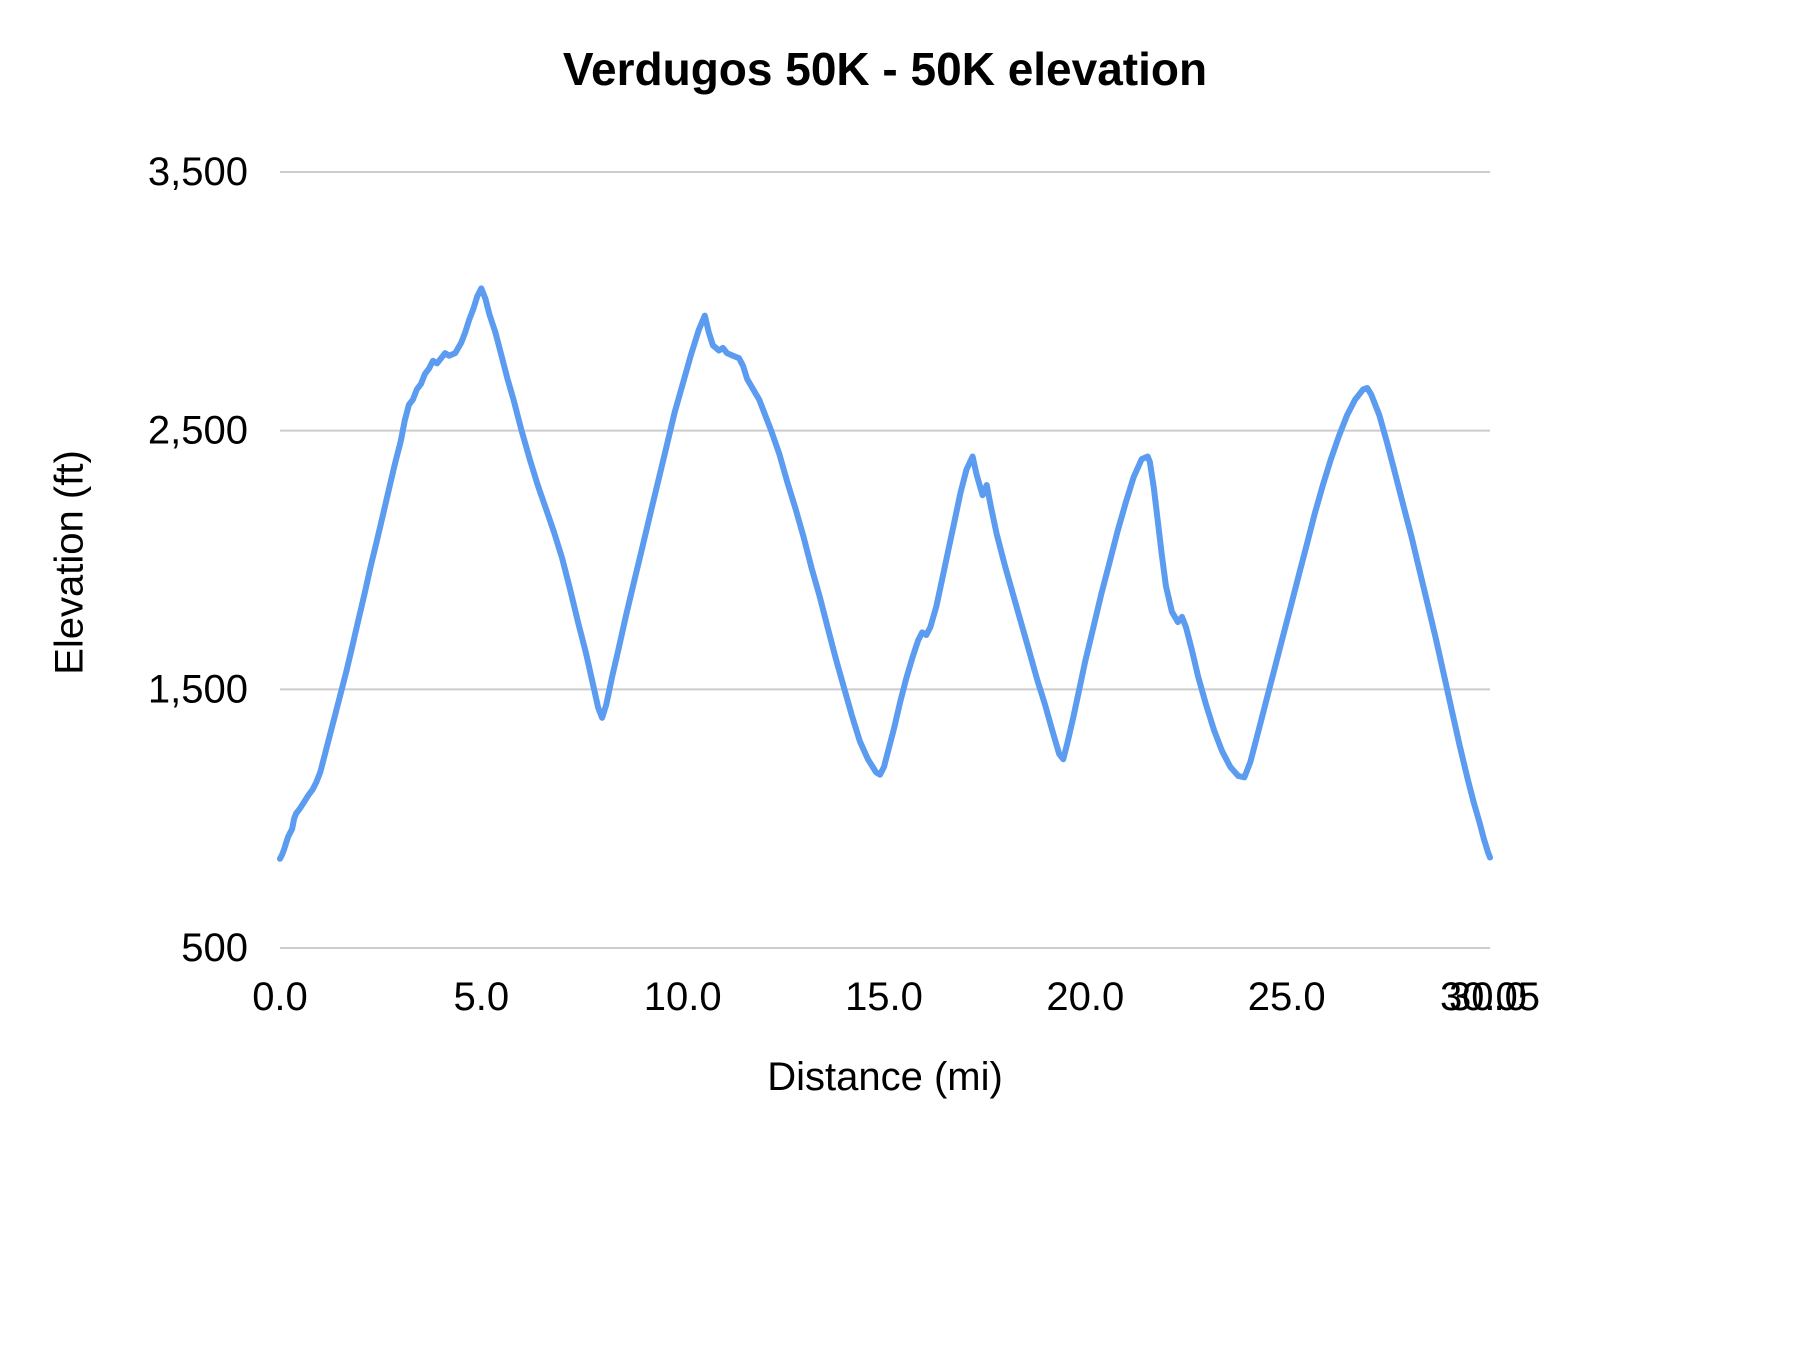  I want to click on x-tick-label: 25.0, so click(1287, 997).